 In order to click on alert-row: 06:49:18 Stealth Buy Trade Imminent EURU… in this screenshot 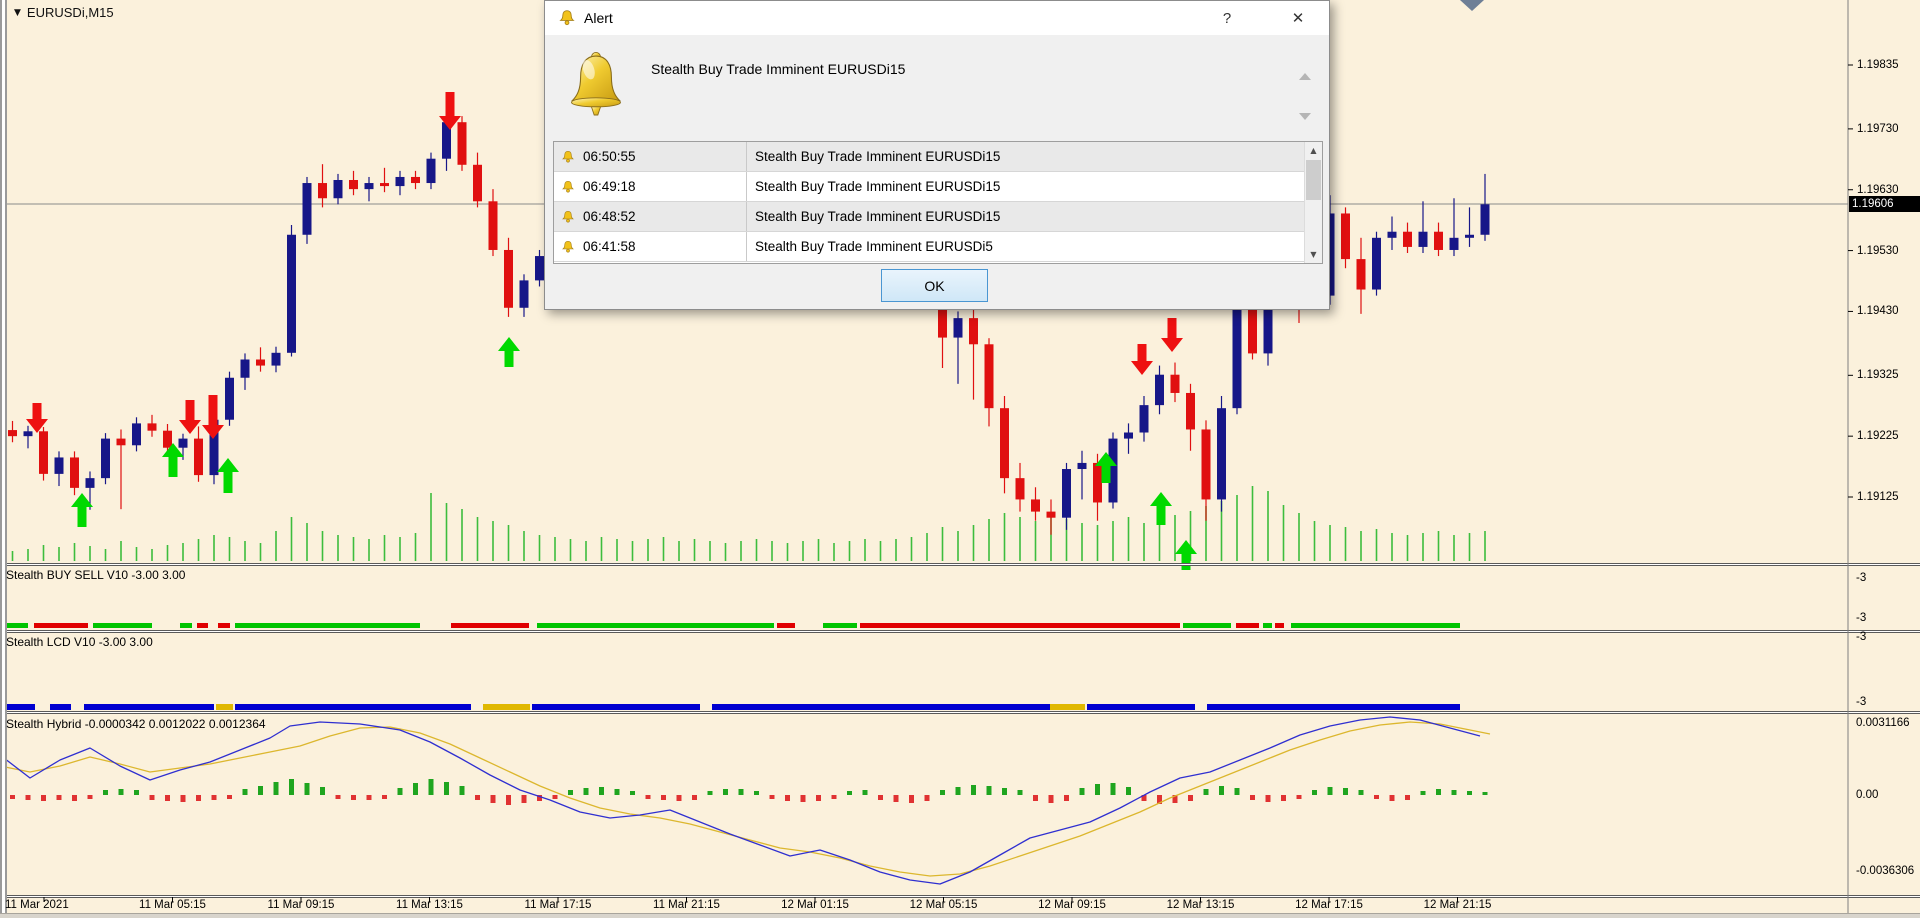, I will do `click(930, 187)`.